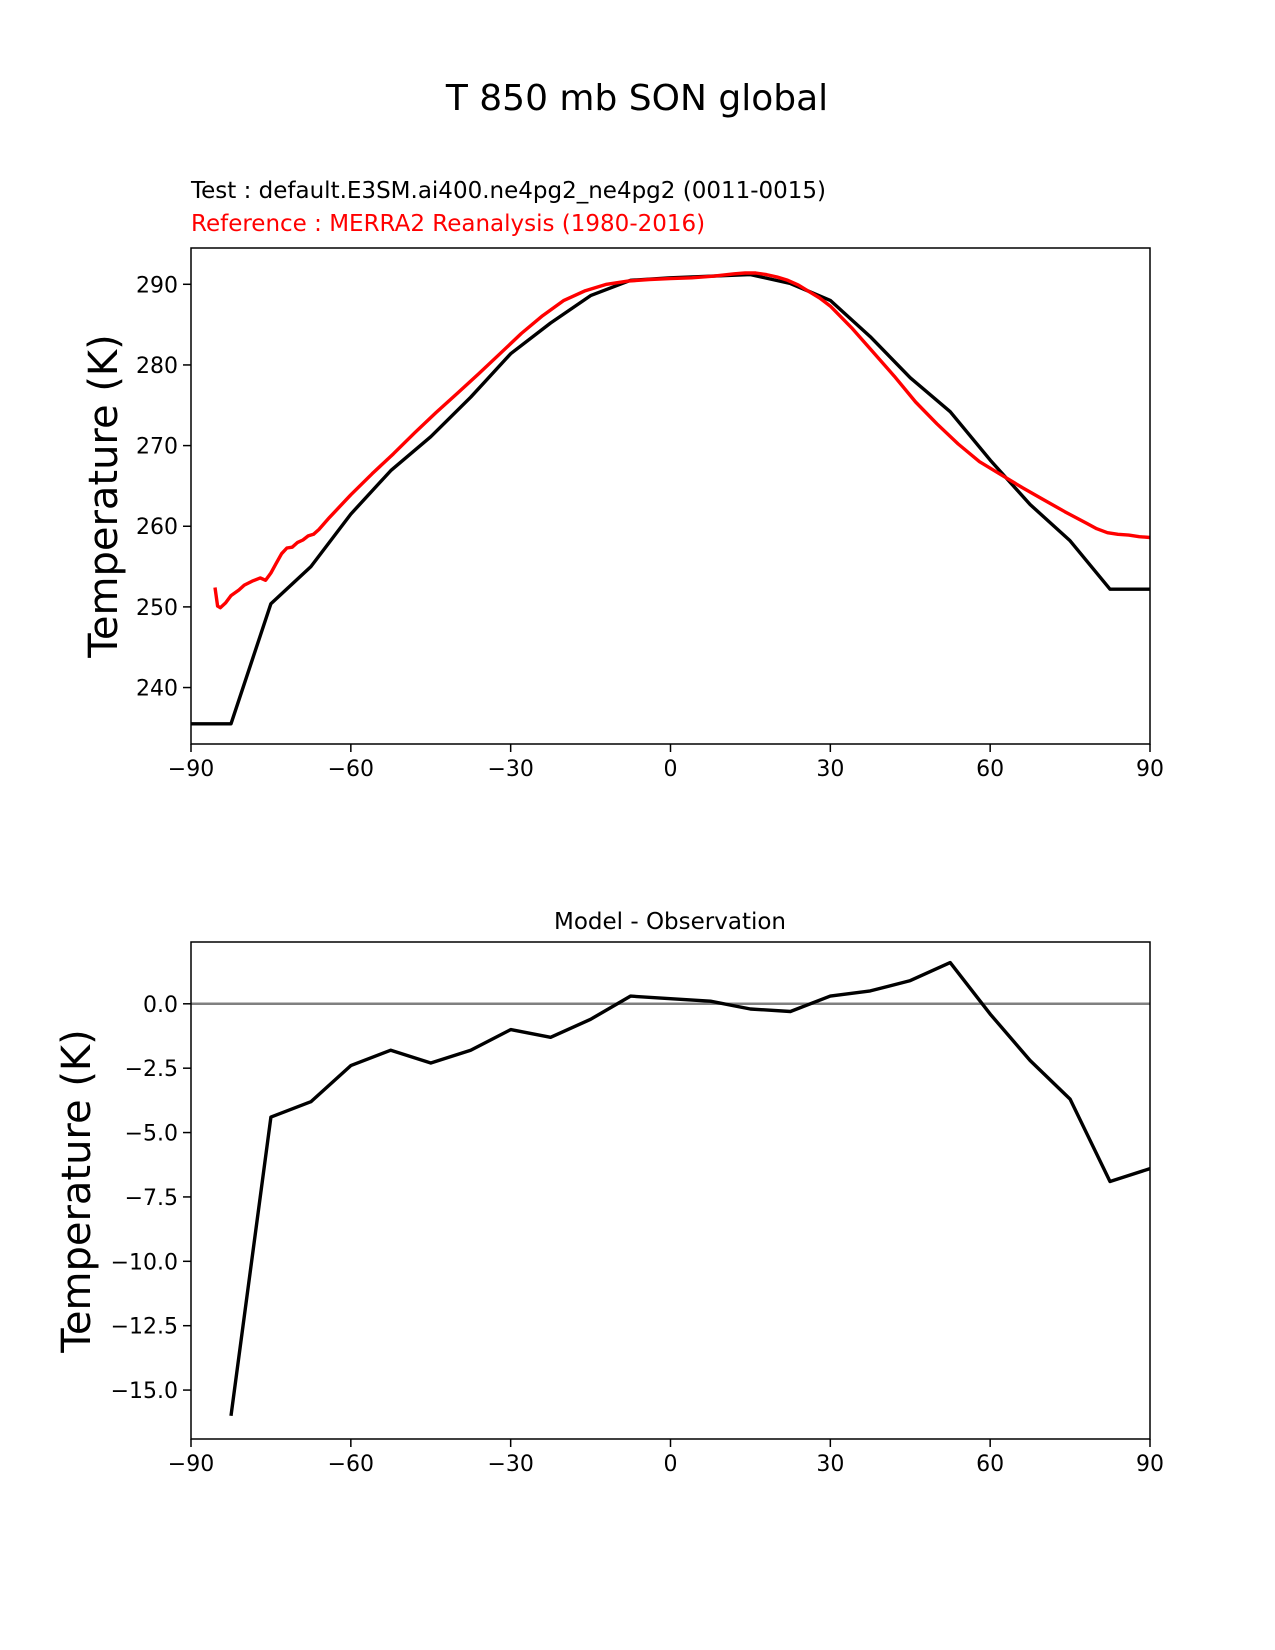 The image size is (1275, 1650). What do you see at coordinates (157, 447) in the screenshot?
I see `top-ytick-label: 270` at bounding box center [157, 447].